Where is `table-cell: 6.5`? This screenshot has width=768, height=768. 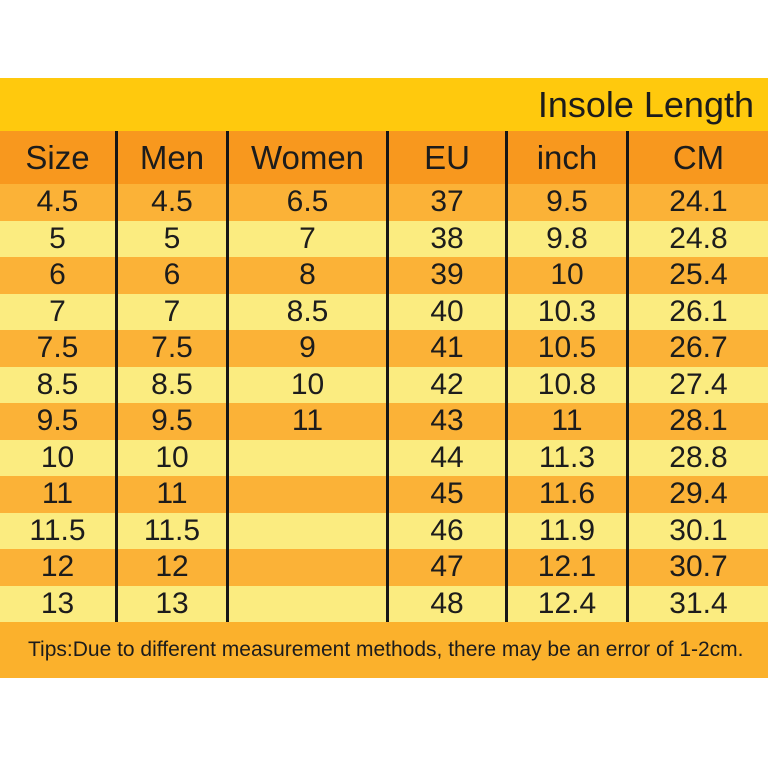 table-cell: 6.5 is located at coordinates (306, 202).